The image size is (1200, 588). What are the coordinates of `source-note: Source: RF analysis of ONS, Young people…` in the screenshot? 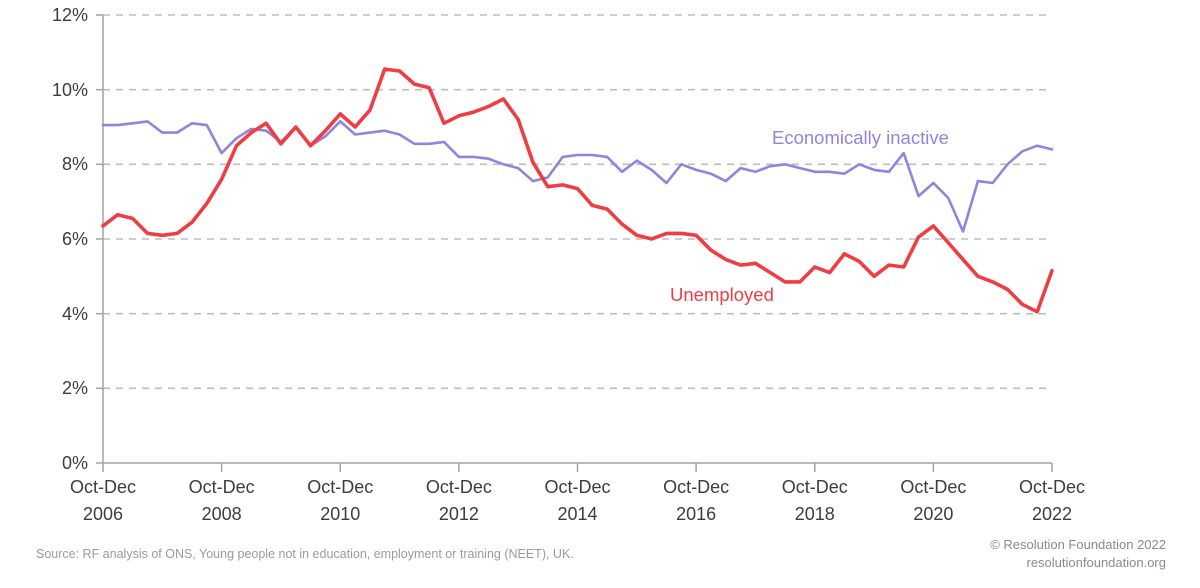 It's located at (305, 554).